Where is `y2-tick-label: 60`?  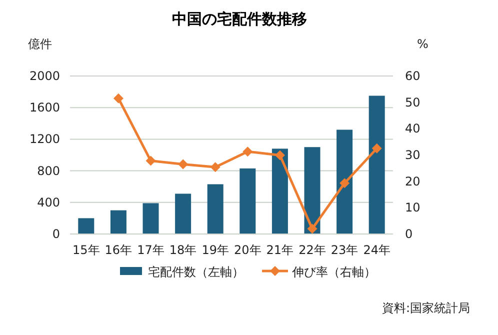
y2-tick-label: 60 is located at coordinates (412, 76).